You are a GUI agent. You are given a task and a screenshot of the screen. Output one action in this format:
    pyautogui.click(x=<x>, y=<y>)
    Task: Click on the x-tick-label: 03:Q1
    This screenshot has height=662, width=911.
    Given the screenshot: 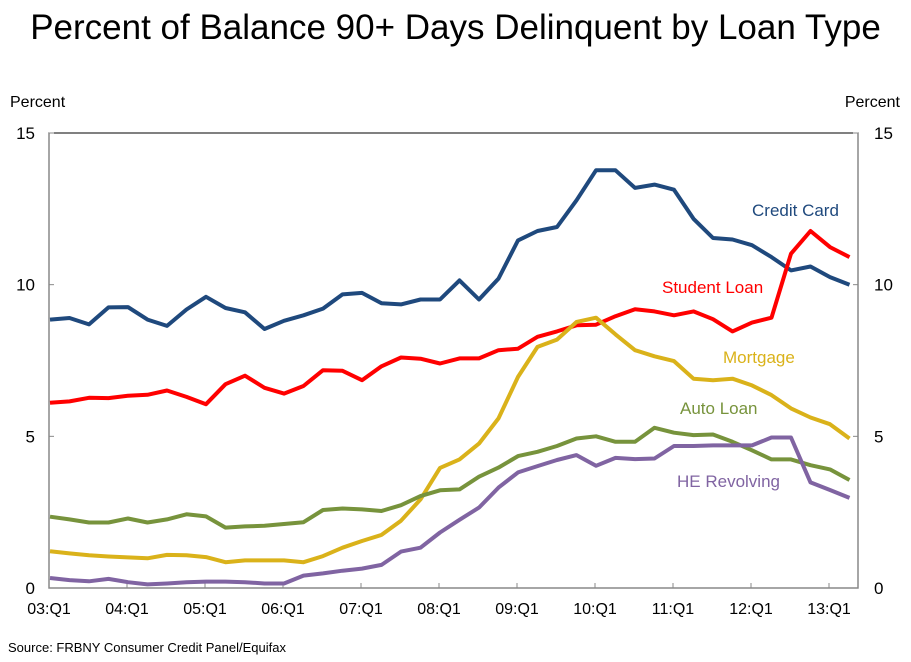 What is the action you would take?
    pyautogui.click(x=49, y=609)
    